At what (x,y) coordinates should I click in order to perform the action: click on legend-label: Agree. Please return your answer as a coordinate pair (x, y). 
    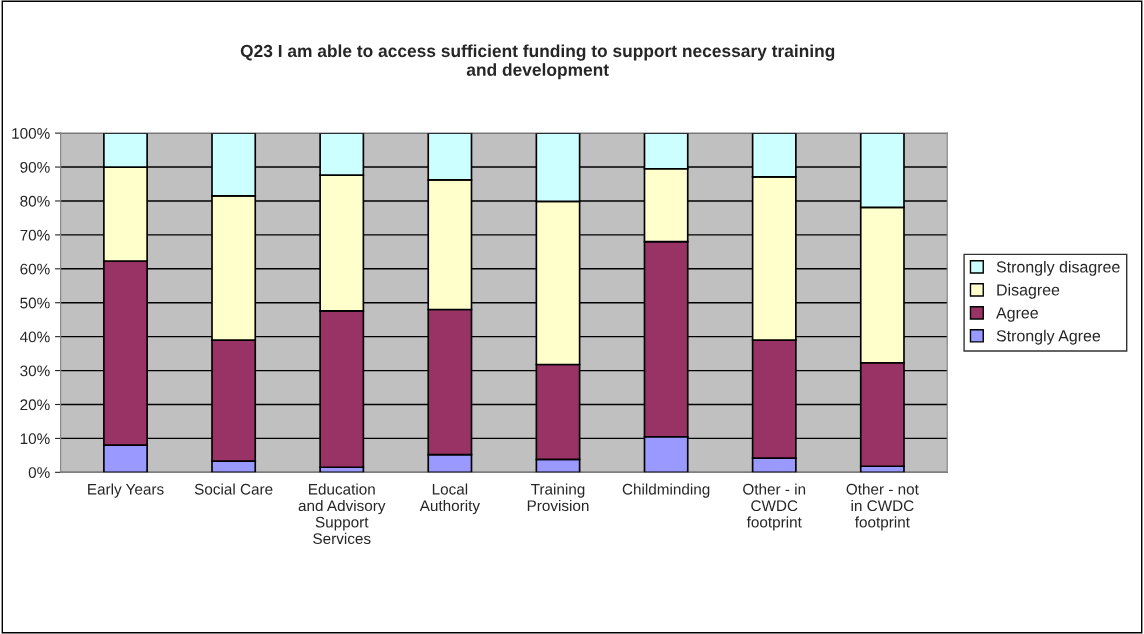
    Looking at the image, I should click on (1017, 314).